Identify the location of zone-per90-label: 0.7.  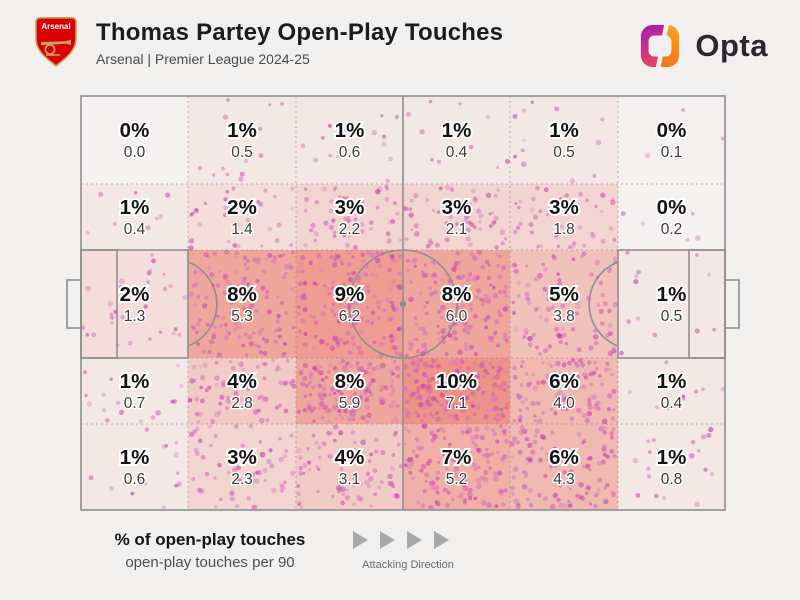
(135, 403).